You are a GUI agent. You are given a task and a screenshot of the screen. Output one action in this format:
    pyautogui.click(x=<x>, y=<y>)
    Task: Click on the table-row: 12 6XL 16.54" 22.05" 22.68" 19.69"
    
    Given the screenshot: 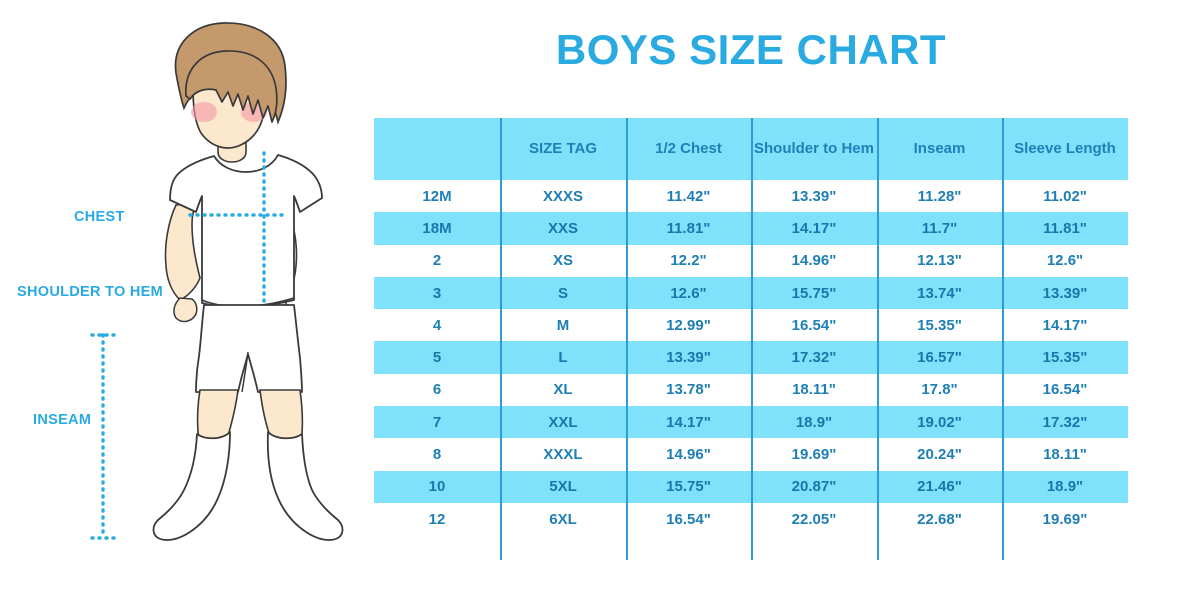 What is the action you would take?
    pyautogui.click(x=751, y=519)
    